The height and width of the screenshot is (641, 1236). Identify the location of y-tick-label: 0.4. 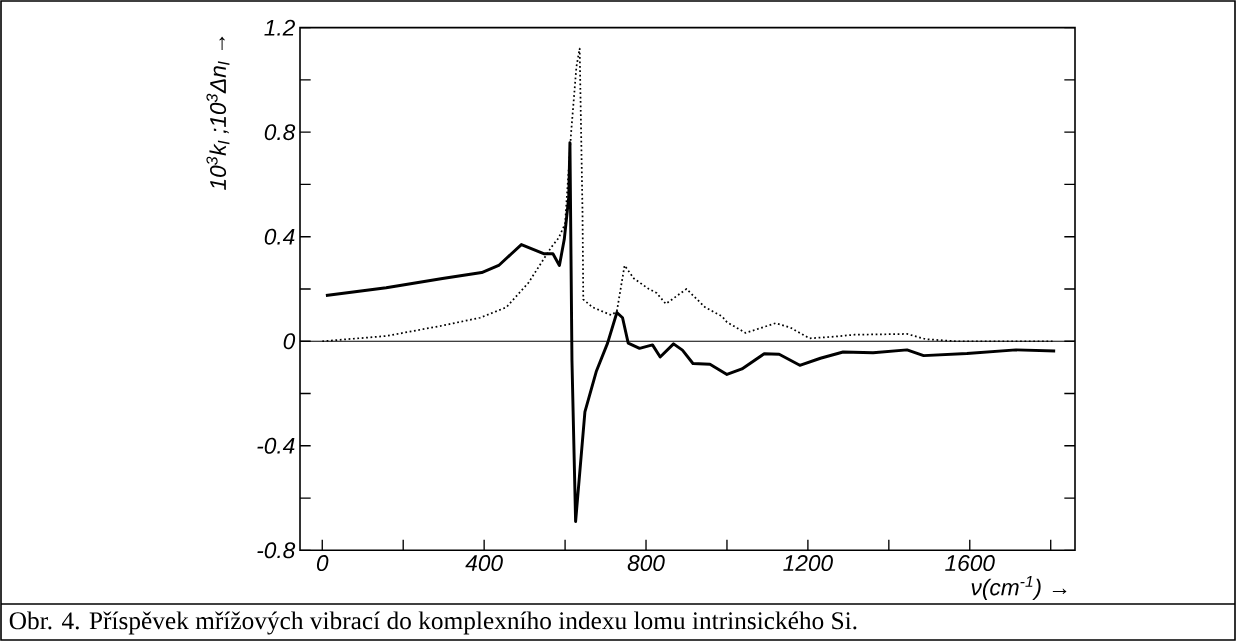
(279, 236).